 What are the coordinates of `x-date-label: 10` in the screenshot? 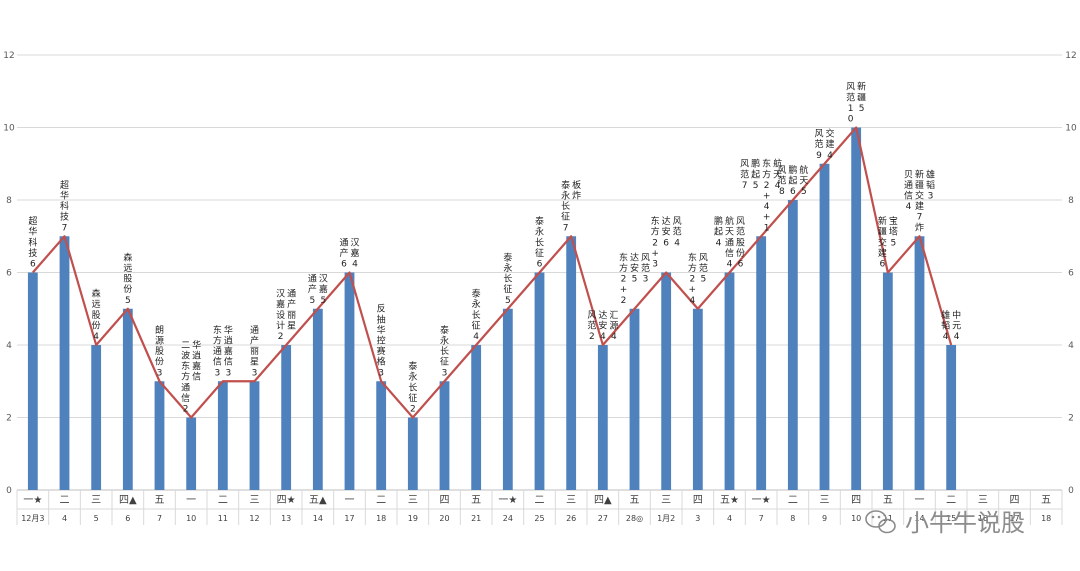 It's located at (856, 518).